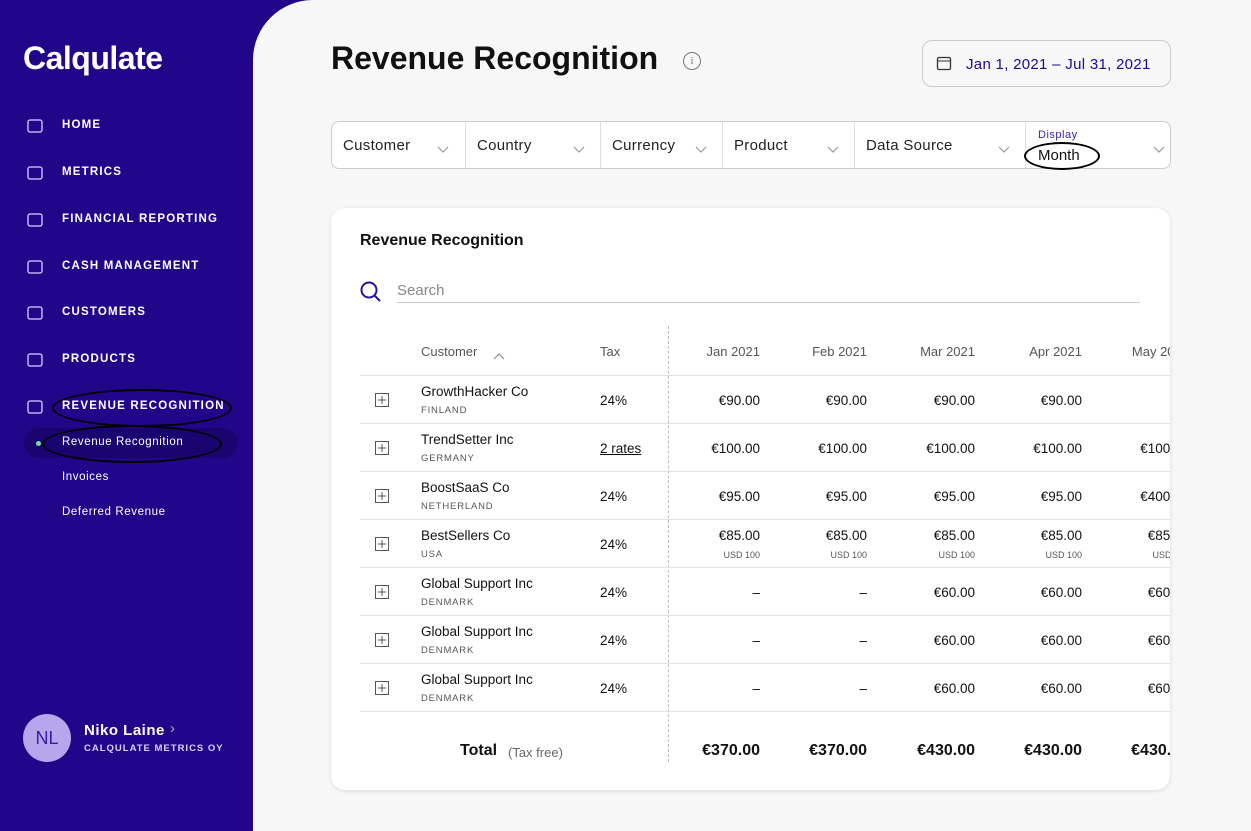 The height and width of the screenshot is (831, 1251). Describe the element at coordinates (475, 391) in the screenshot. I see `customer-name: GrowthHacker Co` at that location.